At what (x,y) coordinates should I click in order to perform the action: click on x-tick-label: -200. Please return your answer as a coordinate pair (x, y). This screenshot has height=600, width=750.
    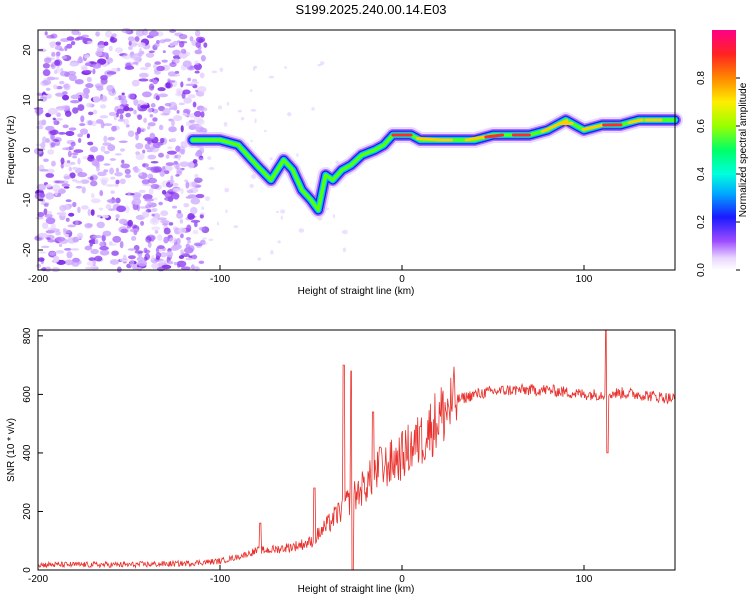
    Looking at the image, I should click on (38, 579).